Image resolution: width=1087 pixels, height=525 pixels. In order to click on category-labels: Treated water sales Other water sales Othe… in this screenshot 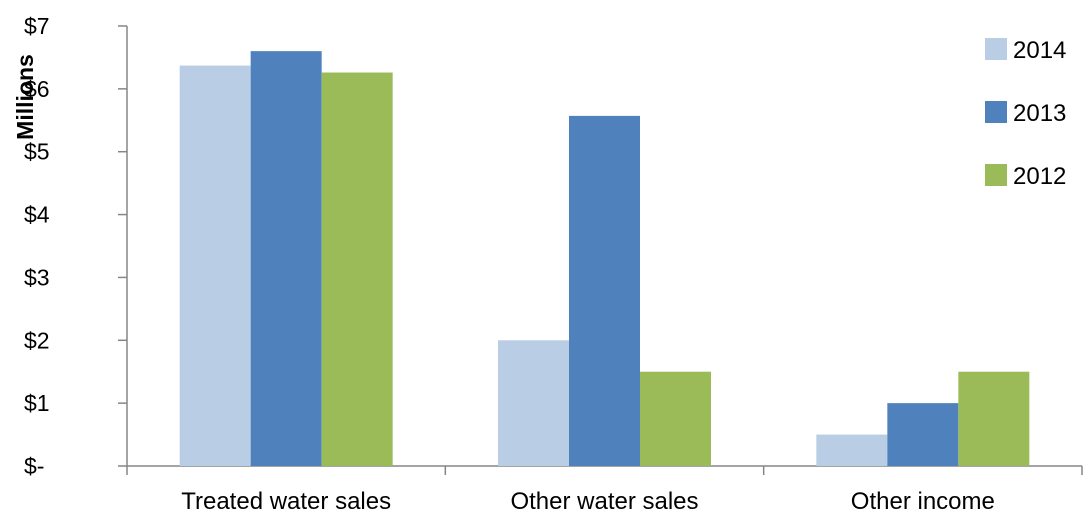, I will do `click(588, 501)`.